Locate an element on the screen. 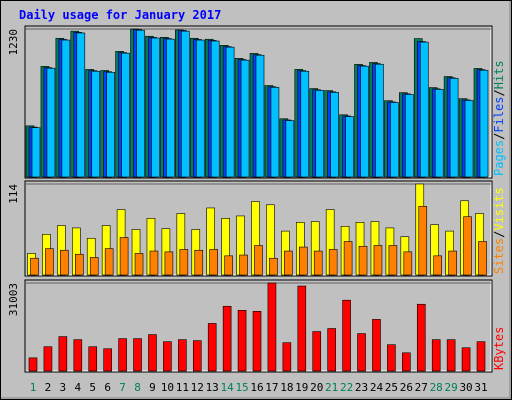 The height and width of the screenshot is (400, 512). legend: KBytes is located at coordinates (499, 348).